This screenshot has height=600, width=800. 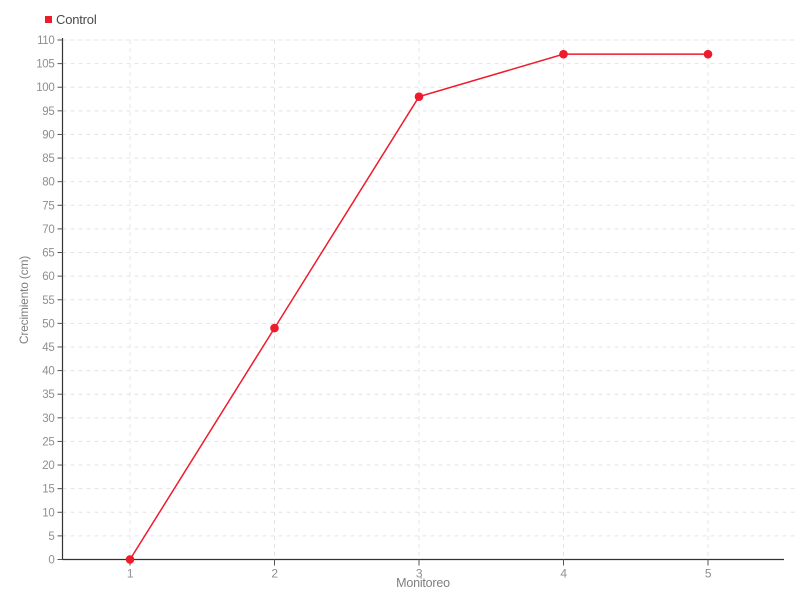 What do you see at coordinates (48, 206) in the screenshot?
I see `y-tick-label: 75` at bounding box center [48, 206].